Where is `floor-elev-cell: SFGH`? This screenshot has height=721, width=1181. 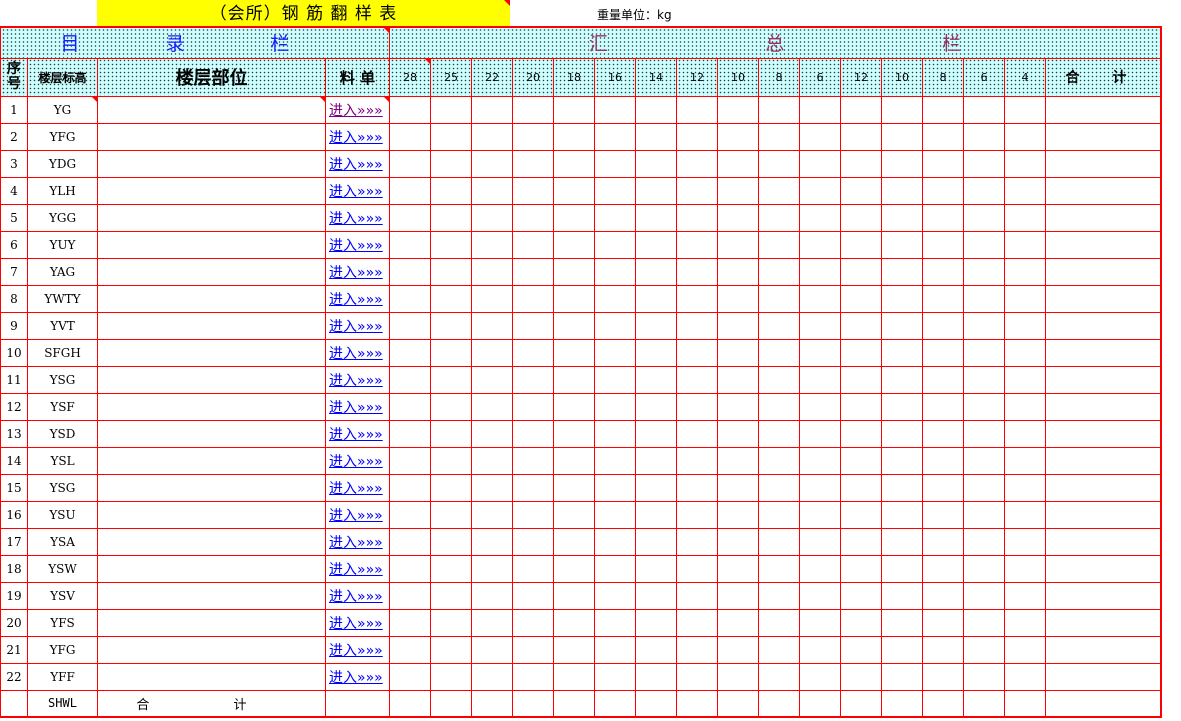 floor-elev-cell: SFGH is located at coordinates (62, 352).